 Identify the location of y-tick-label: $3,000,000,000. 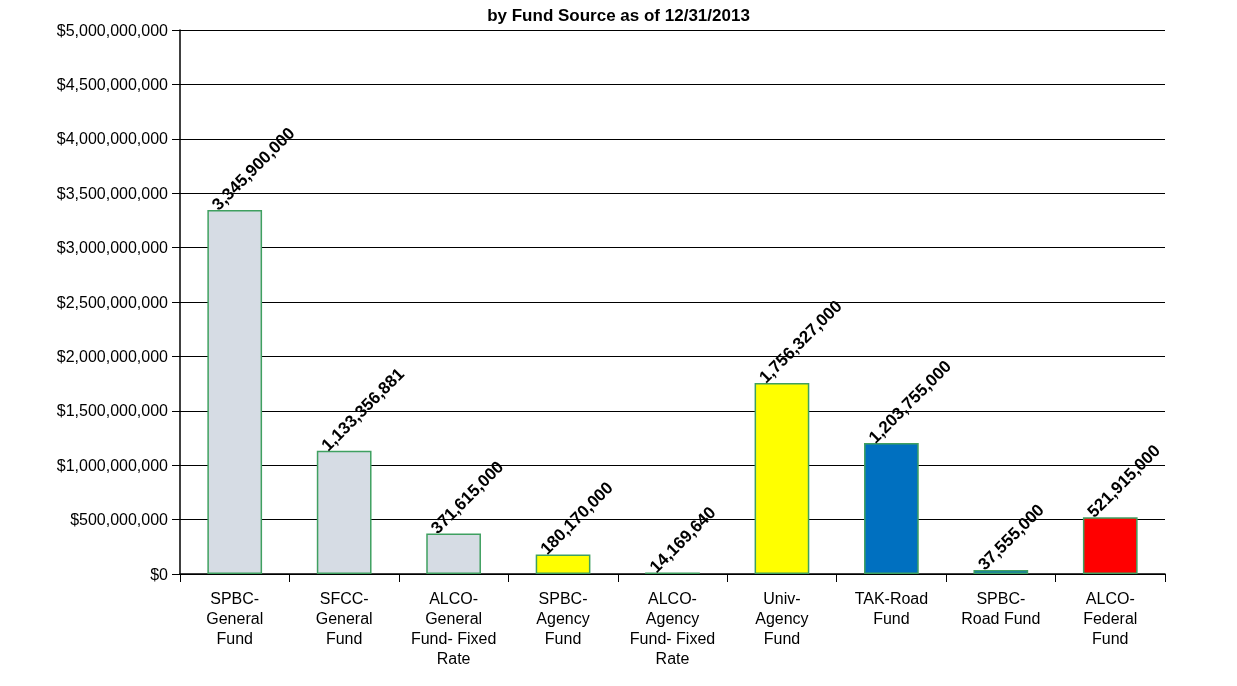
(112, 248).